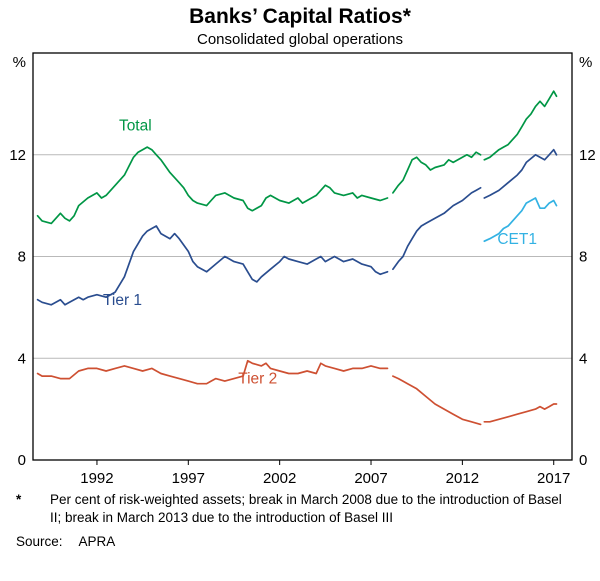 The height and width of the screenshot is (581, 600). I want to click on footnote-marker: *, so click(19, 499).